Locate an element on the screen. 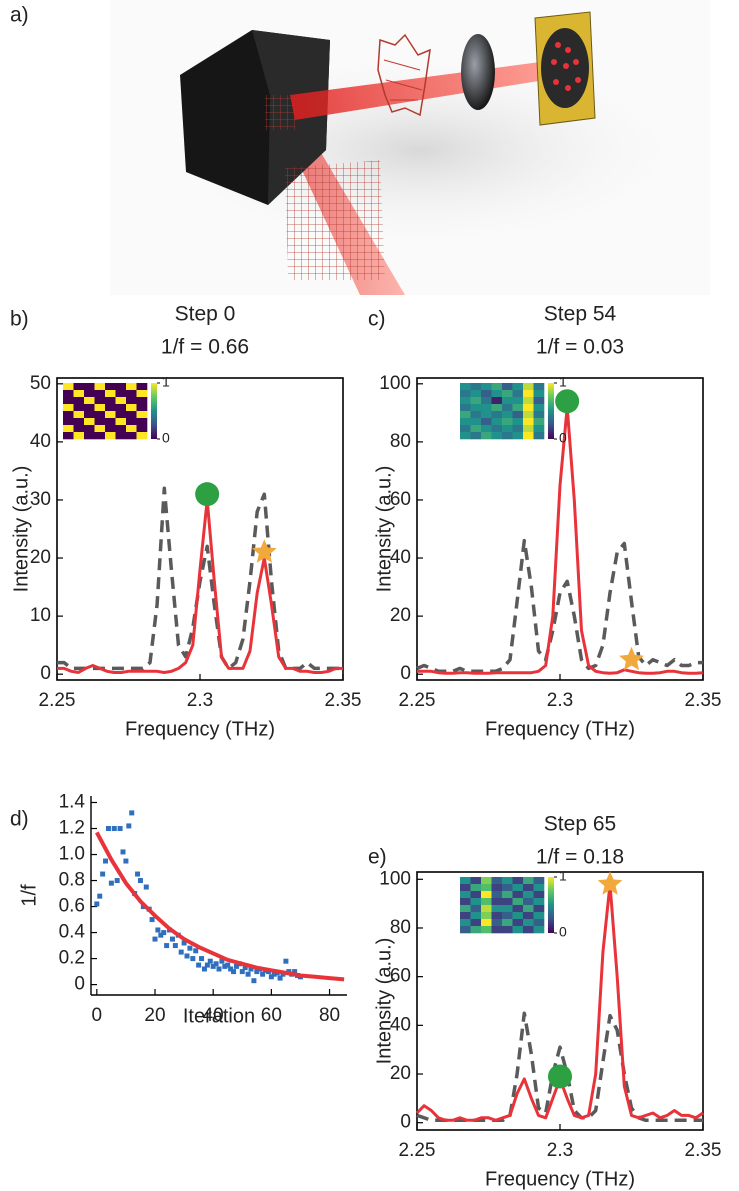  x-axis-label: Iteration is located at coordinates (219, 1016).